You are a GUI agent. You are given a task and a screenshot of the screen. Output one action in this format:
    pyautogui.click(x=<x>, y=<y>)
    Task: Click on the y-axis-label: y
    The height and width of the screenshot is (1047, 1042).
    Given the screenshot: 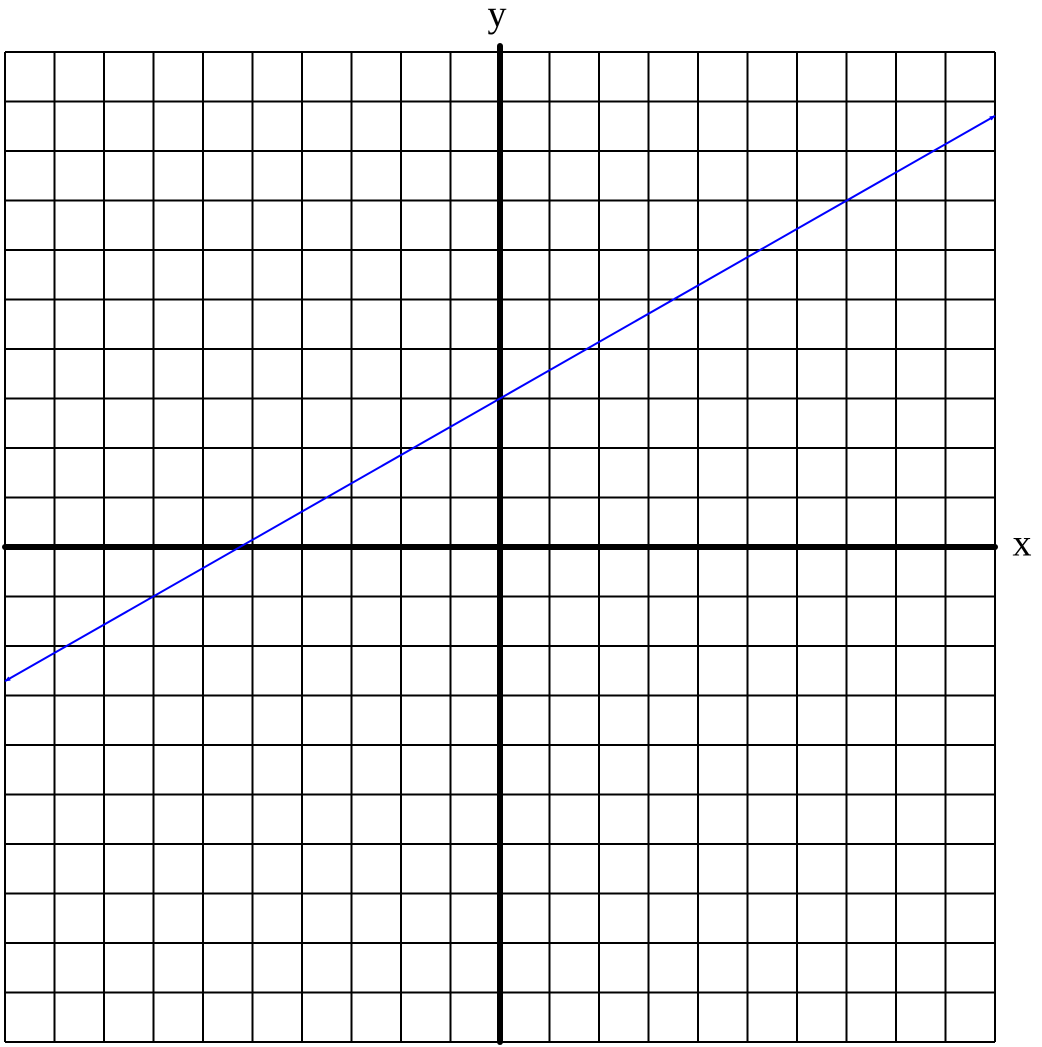 What is the action you would take?
    pyautogui.click(x=497, y=18)
    